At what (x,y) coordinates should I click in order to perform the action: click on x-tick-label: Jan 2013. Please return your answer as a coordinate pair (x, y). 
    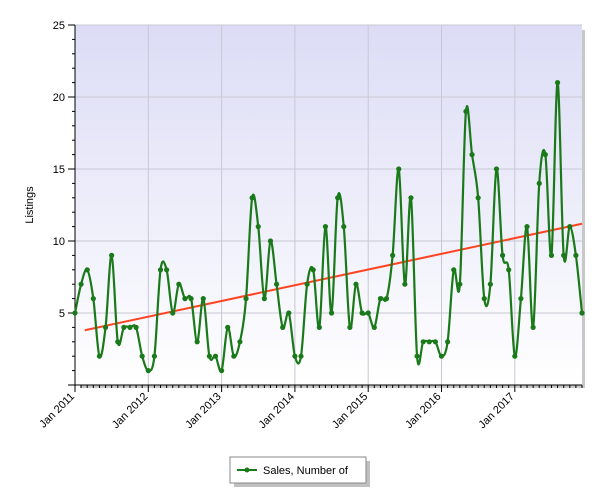
    Looking at the image, I should click on (203, 411).